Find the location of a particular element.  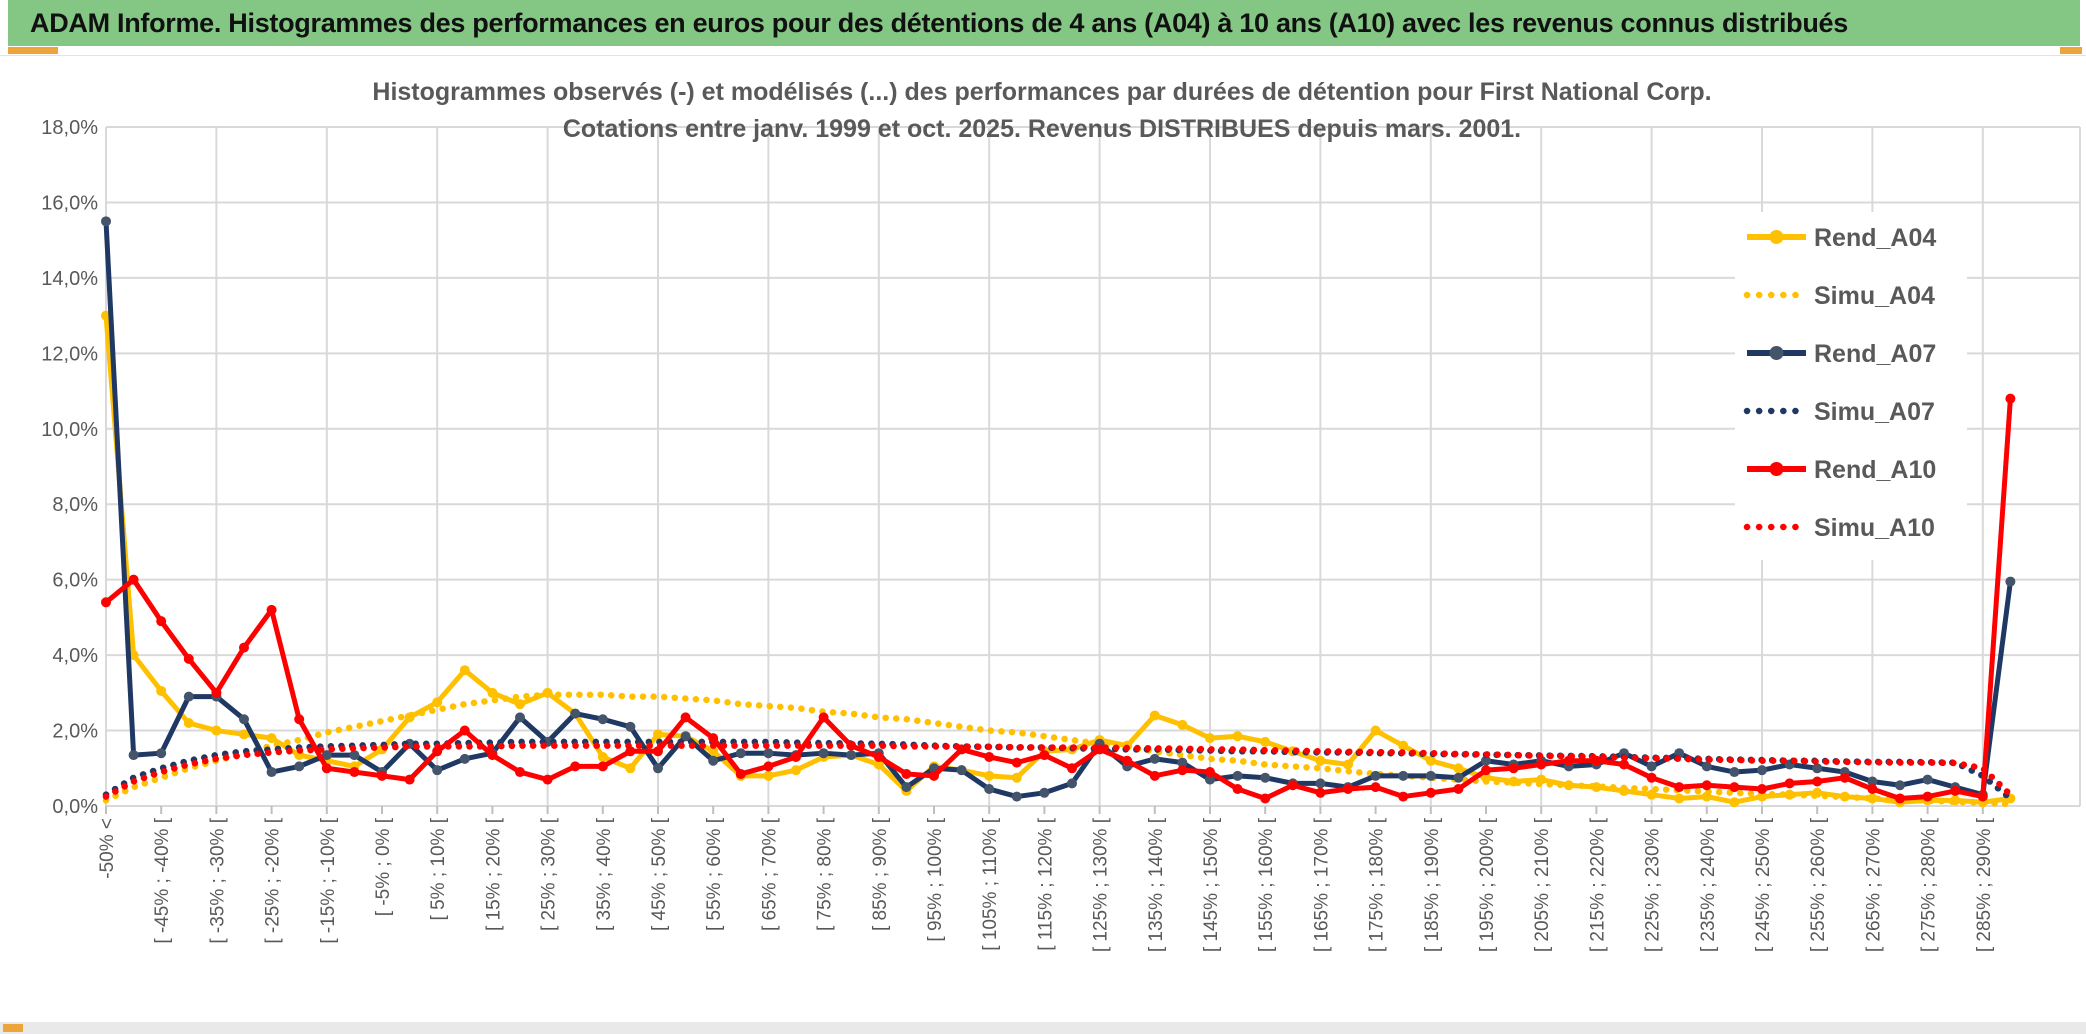

legend-label-Simu_A10: Simu_A10 is located at coordinates (1874, 528).